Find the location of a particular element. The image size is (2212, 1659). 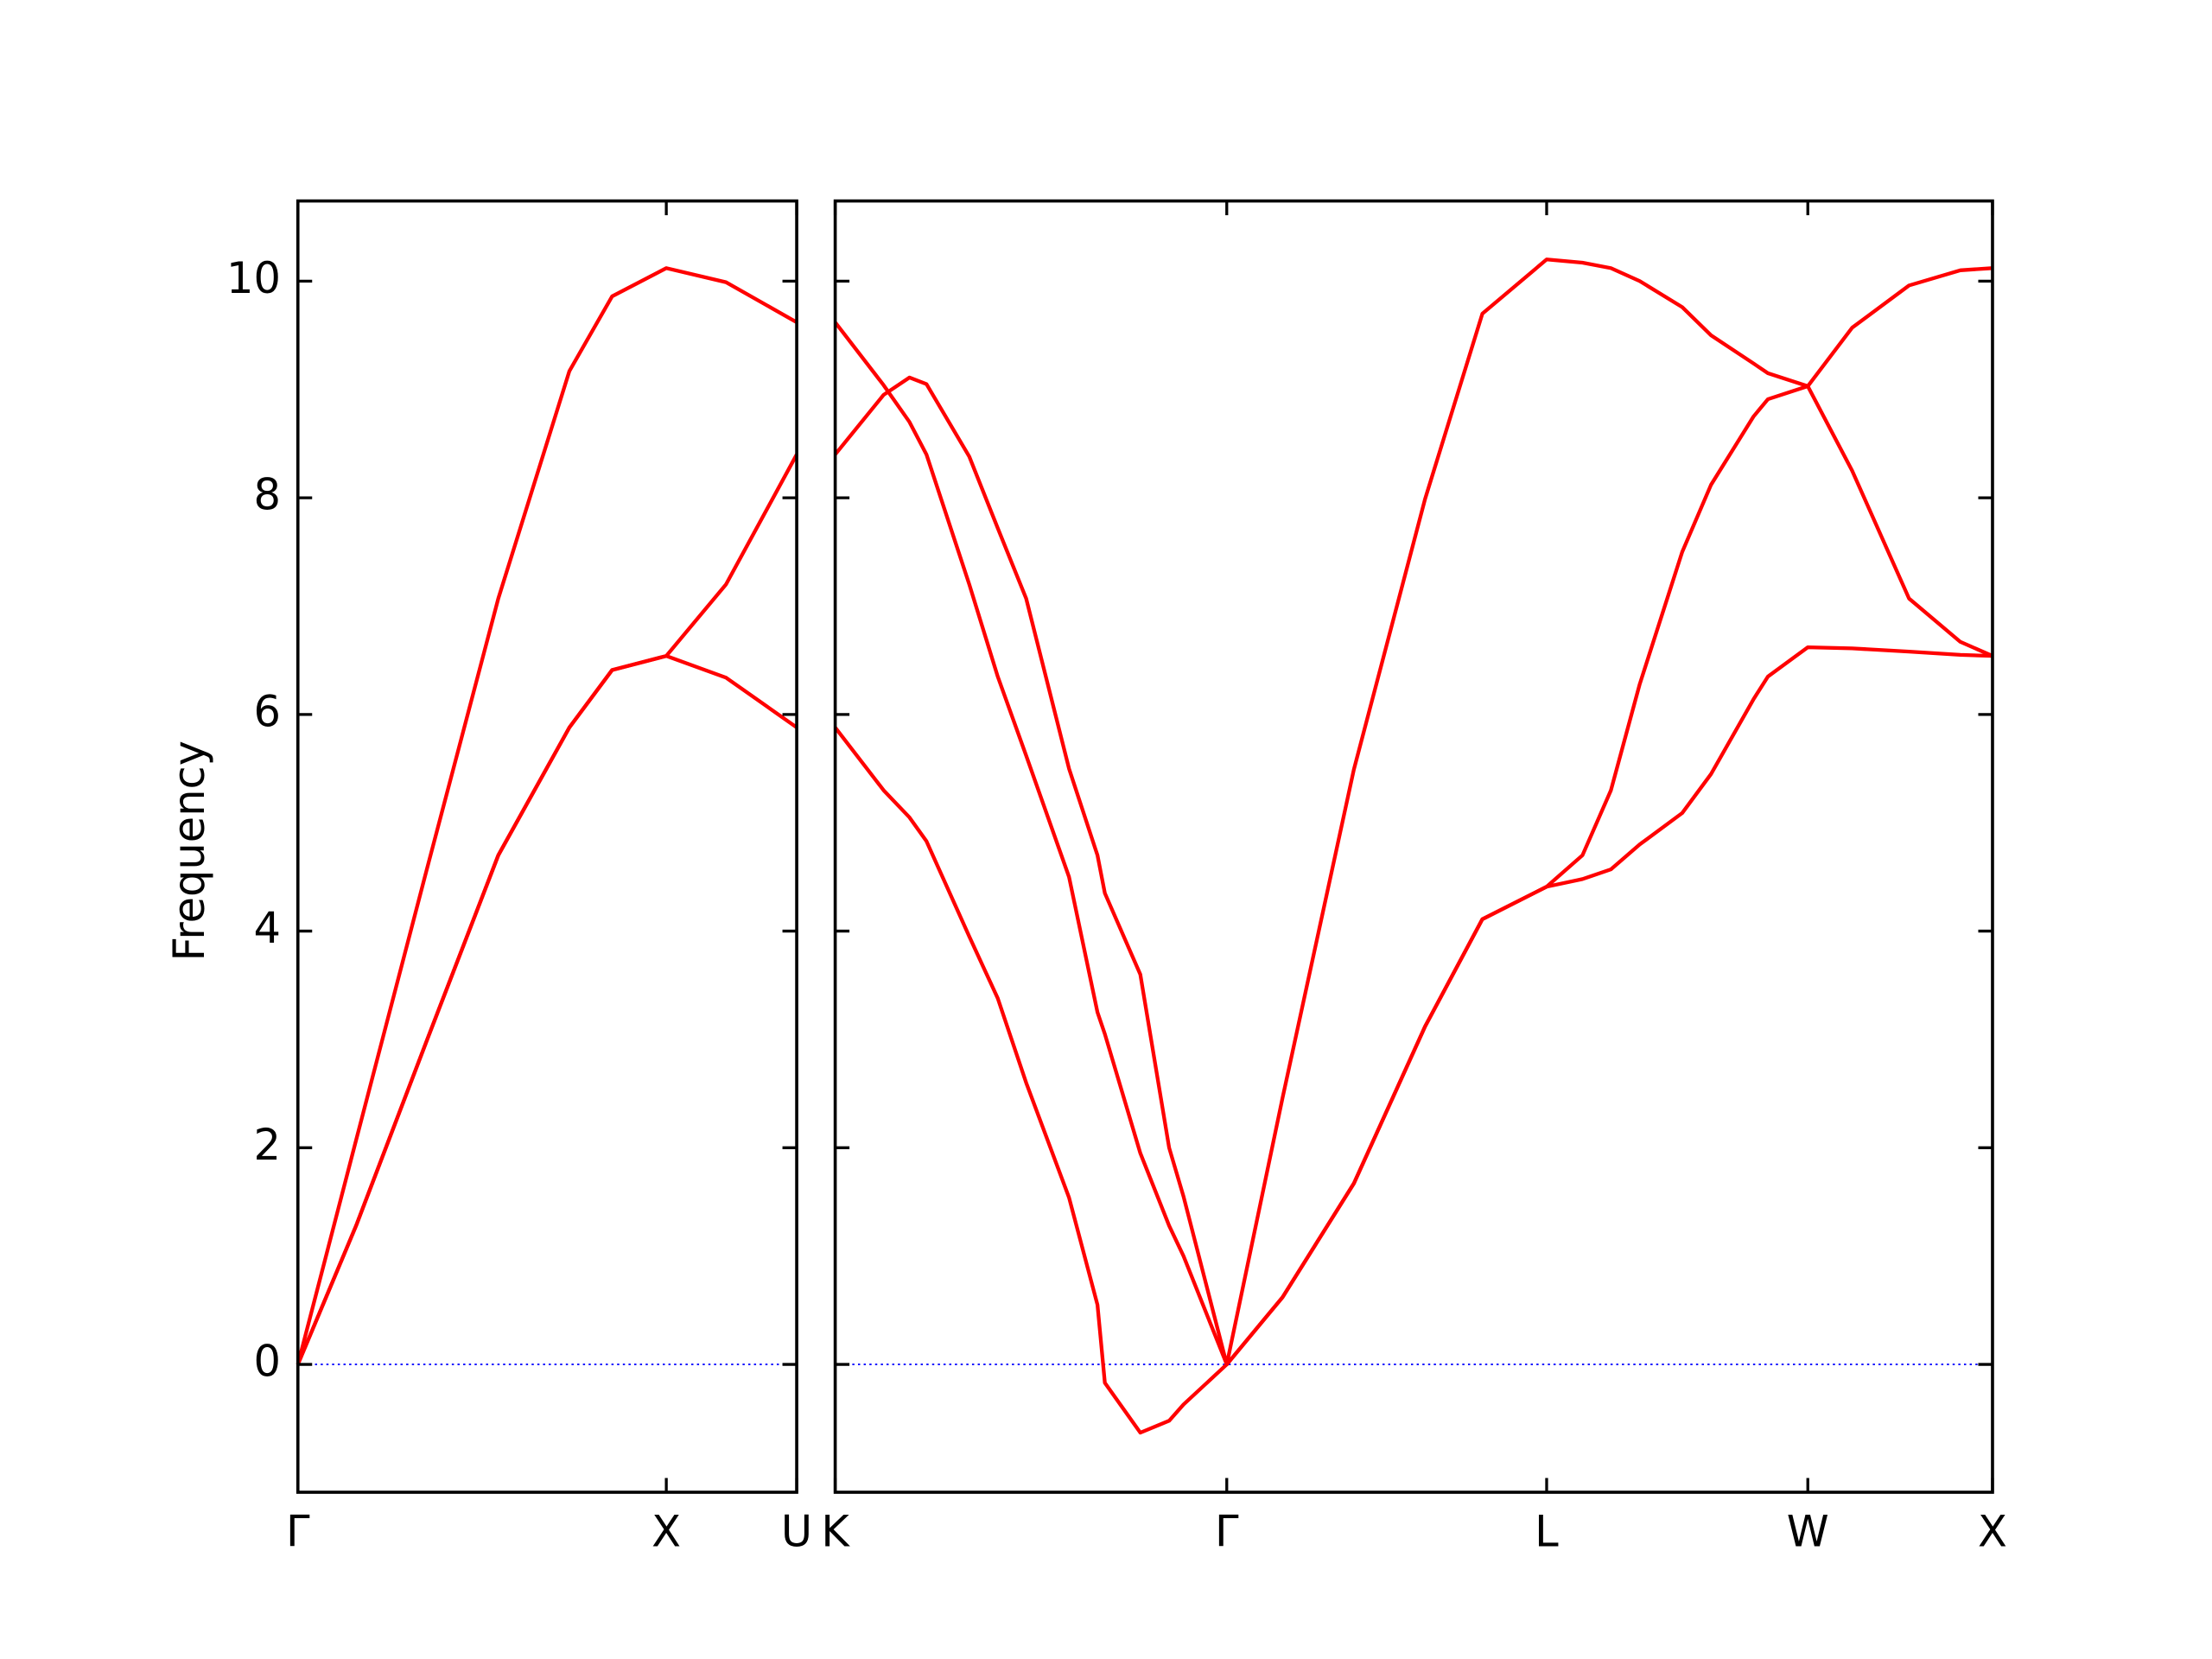

y-tick-label: 8 is located at coordinates (266, 495).